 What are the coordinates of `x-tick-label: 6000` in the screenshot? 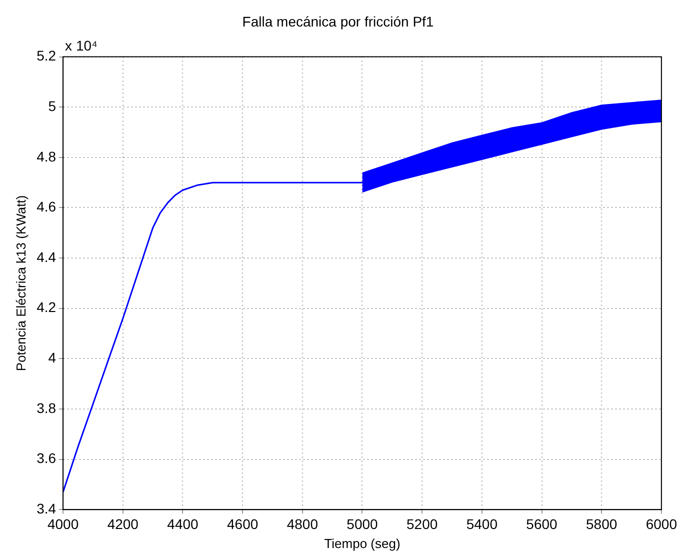 It's located at (662, 524).